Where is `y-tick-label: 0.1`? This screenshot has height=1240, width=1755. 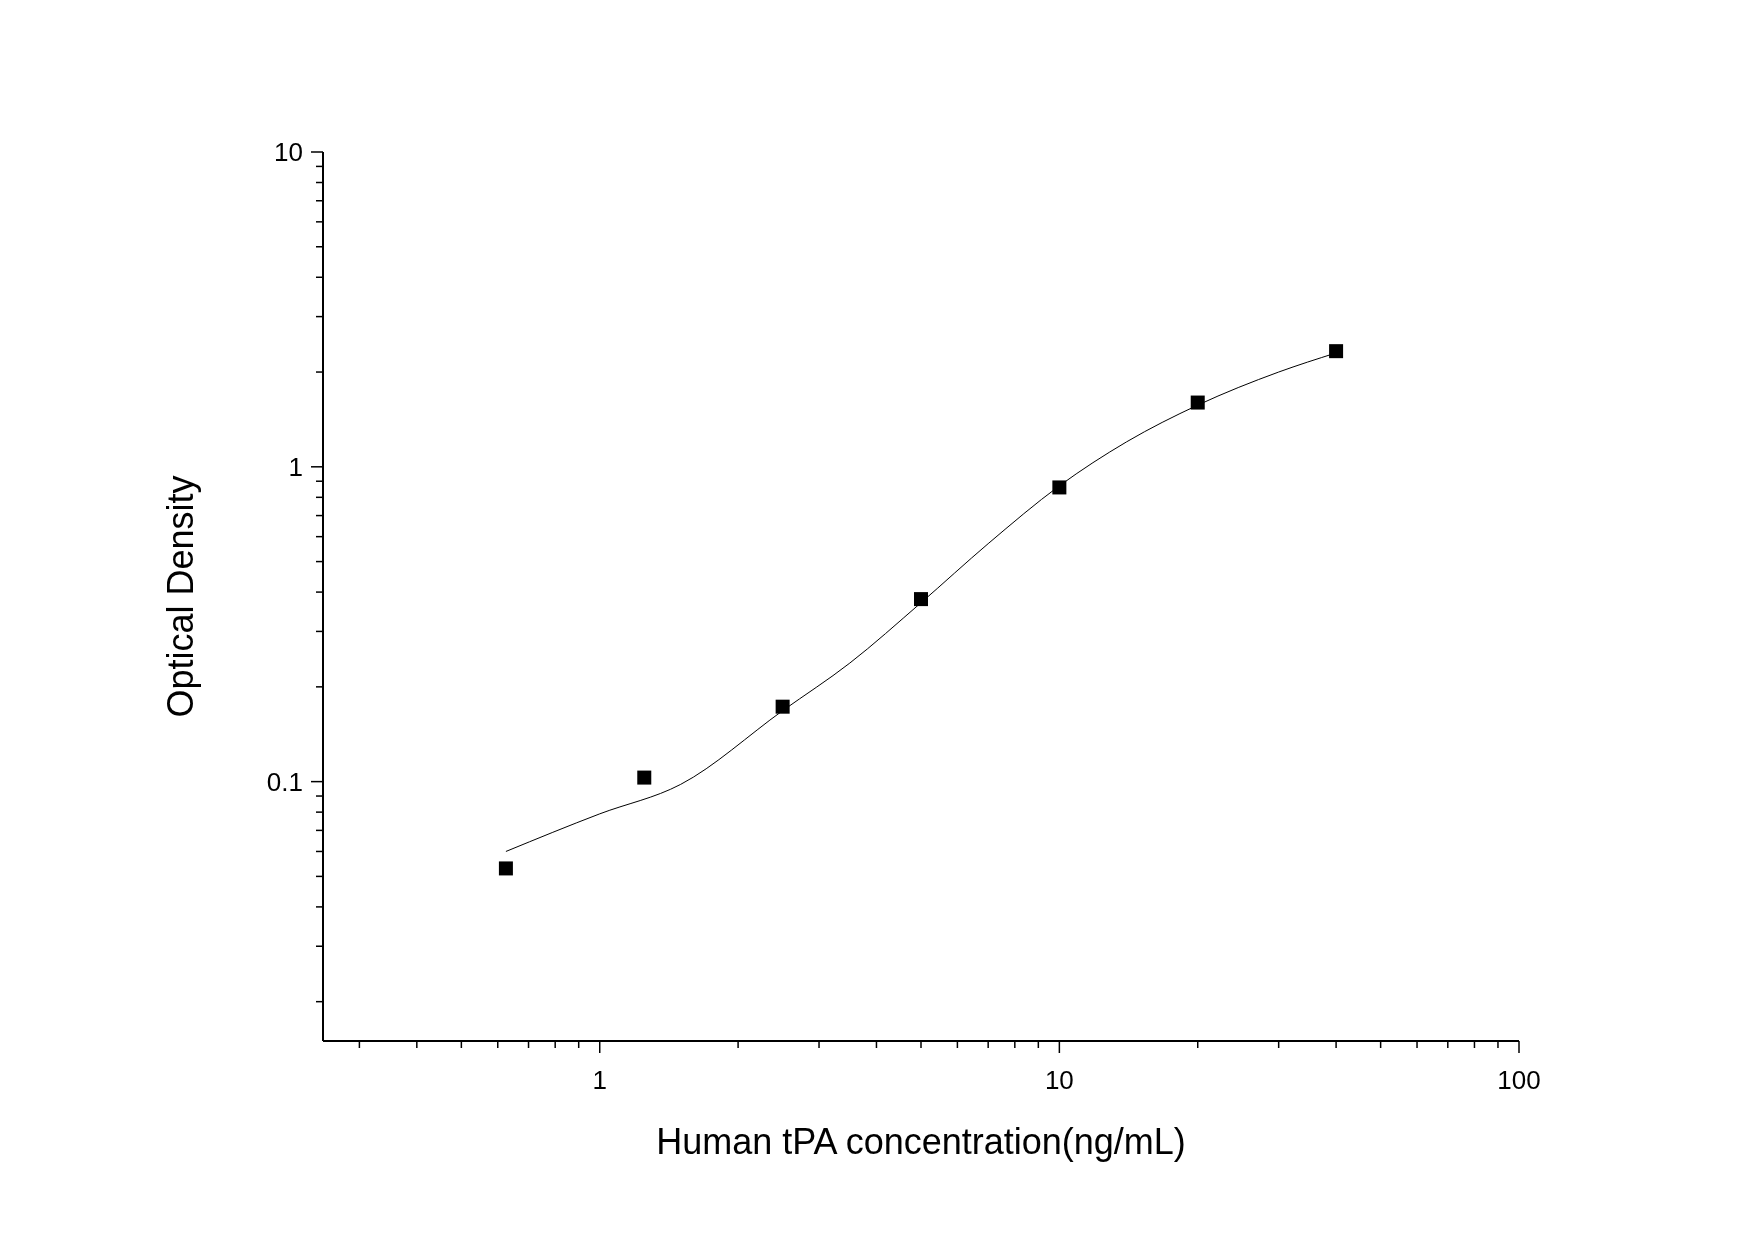 y-tick-label: 0.1 is located at coordinates (284, 781).